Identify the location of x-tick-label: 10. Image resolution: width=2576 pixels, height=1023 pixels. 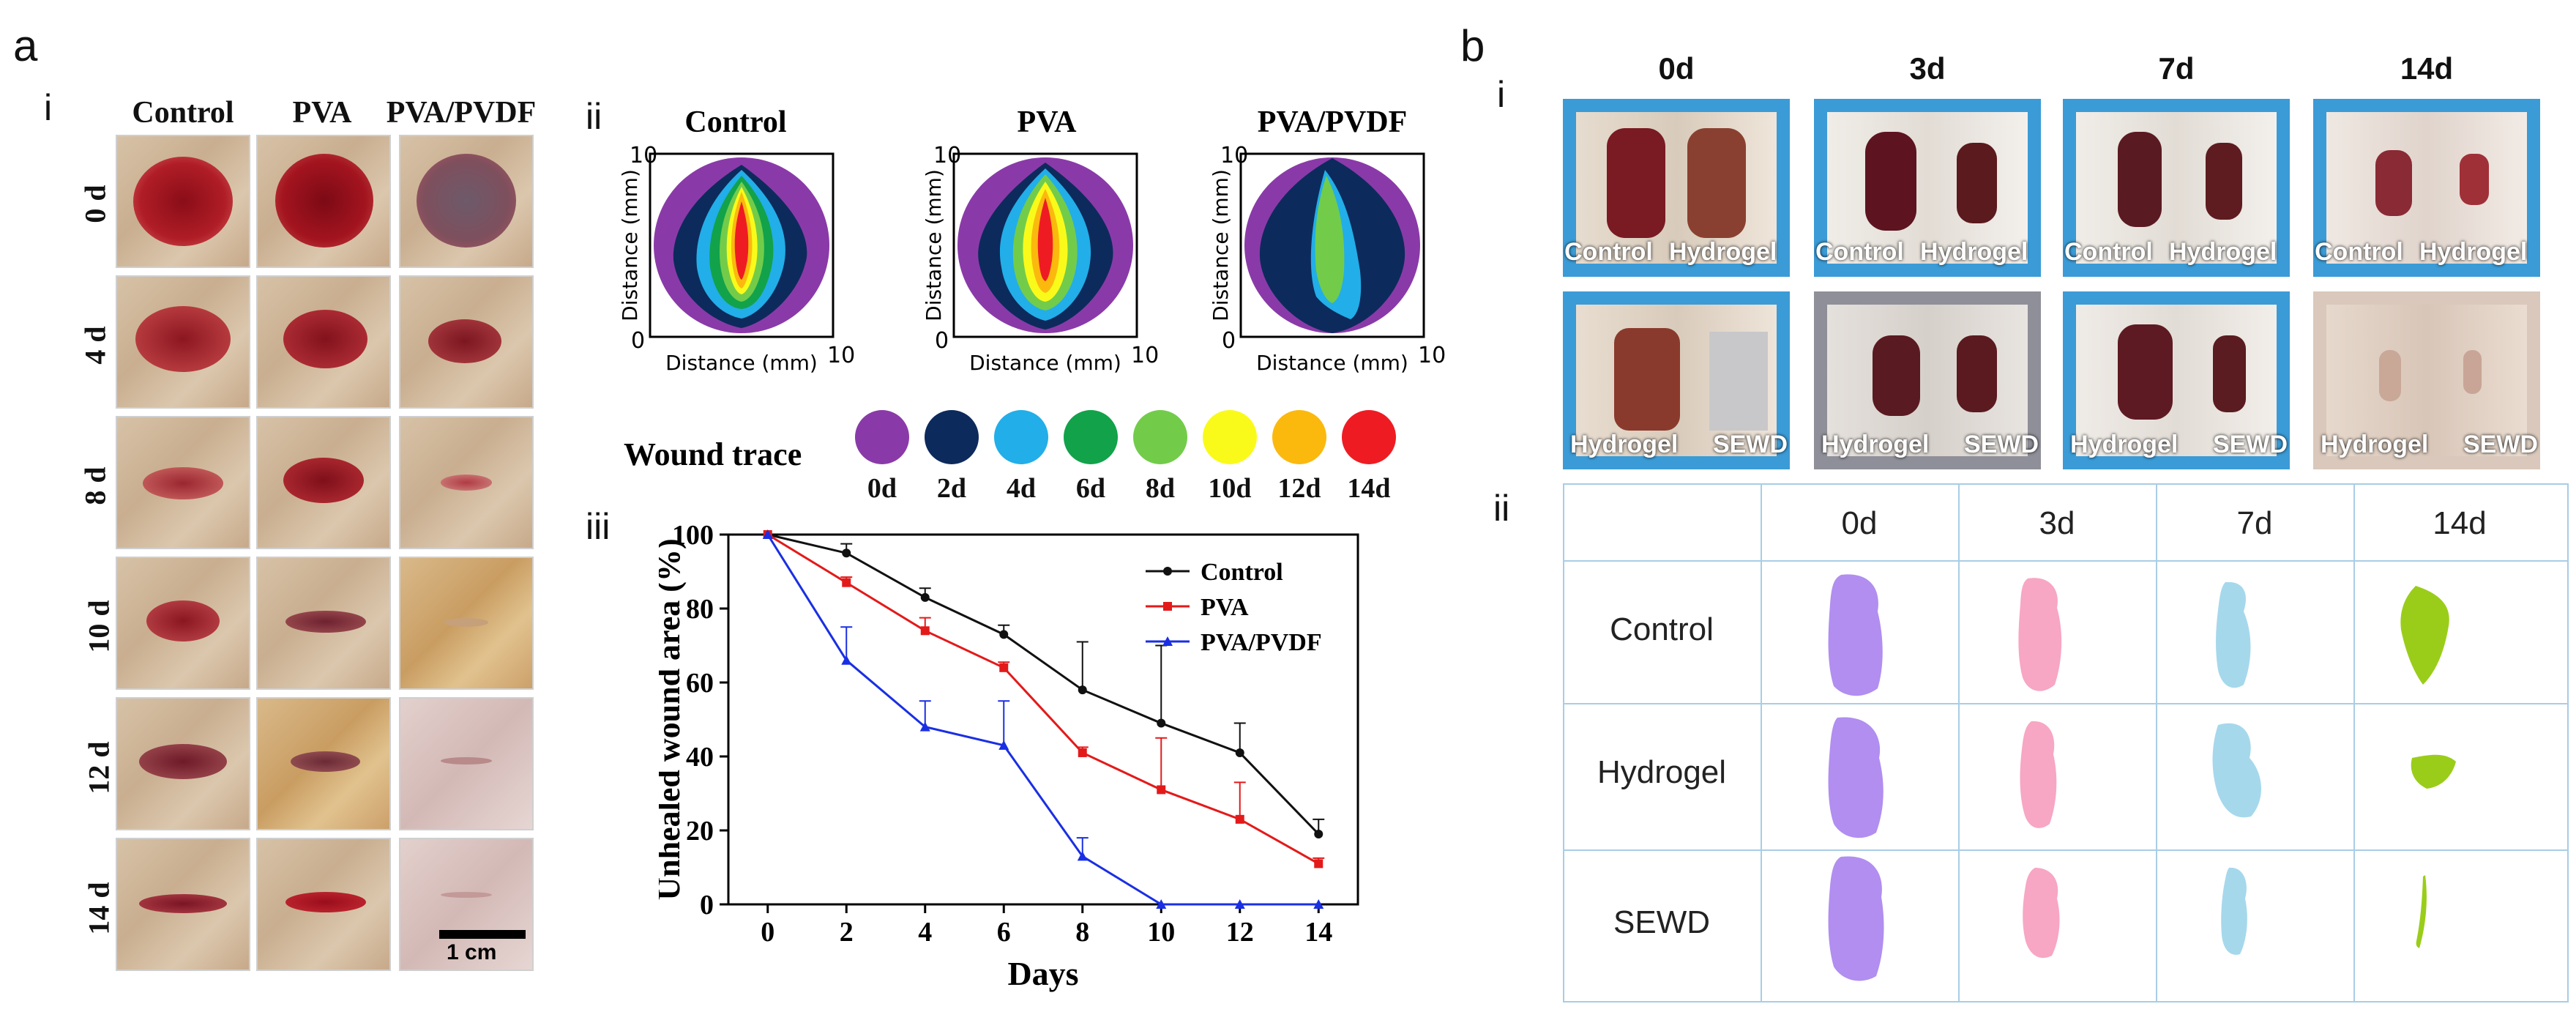
(1161, 932).